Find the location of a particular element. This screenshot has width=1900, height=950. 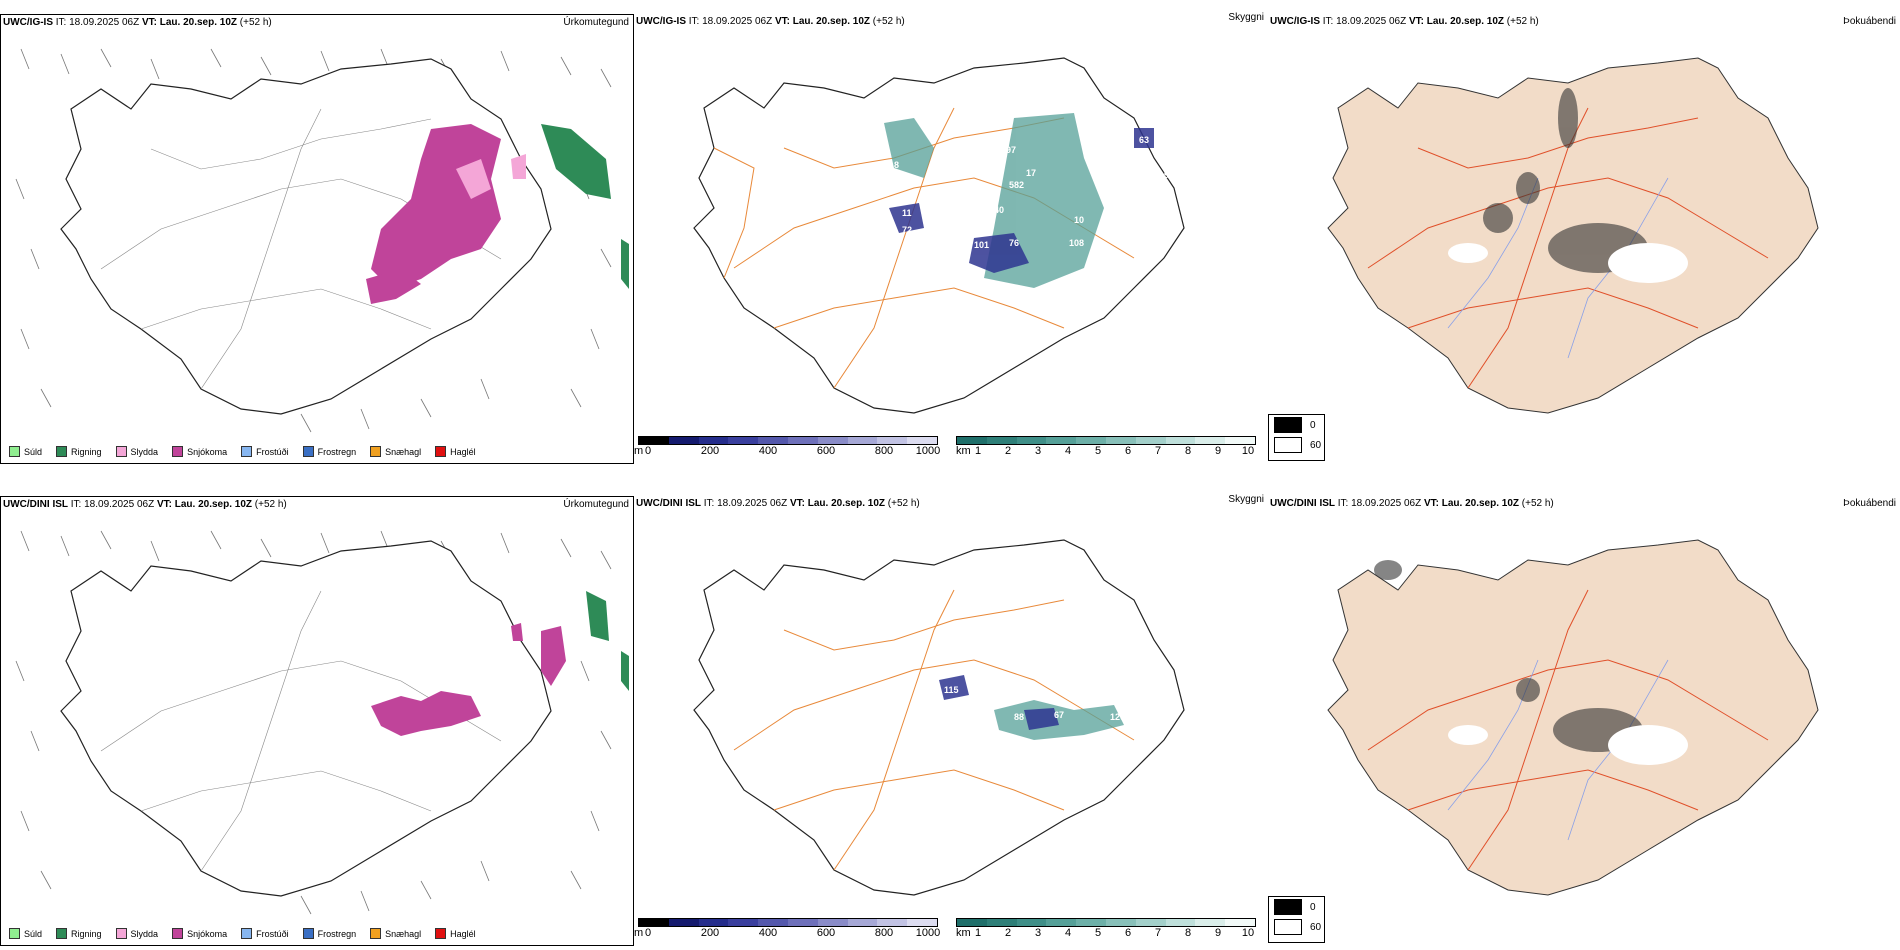

wind-barbs is located at coordinates (313, 722).